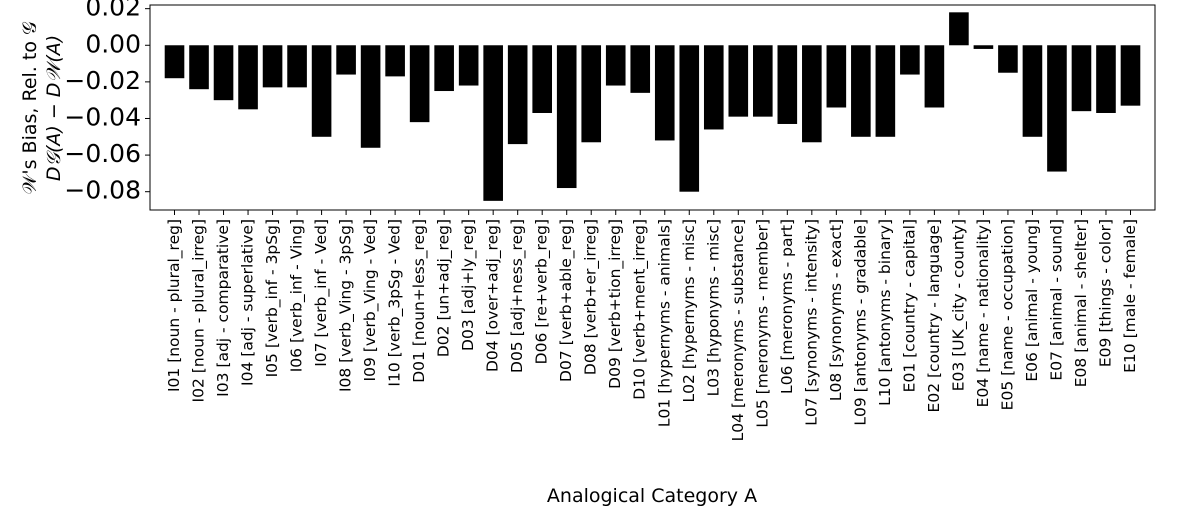 Image resolution: width=1186 pixels, height=509 pixels. Describe the element at coordinates (885, 312) in the screenshot. I see `x-tick-label: L10 [antonyms - binary]` at that location.